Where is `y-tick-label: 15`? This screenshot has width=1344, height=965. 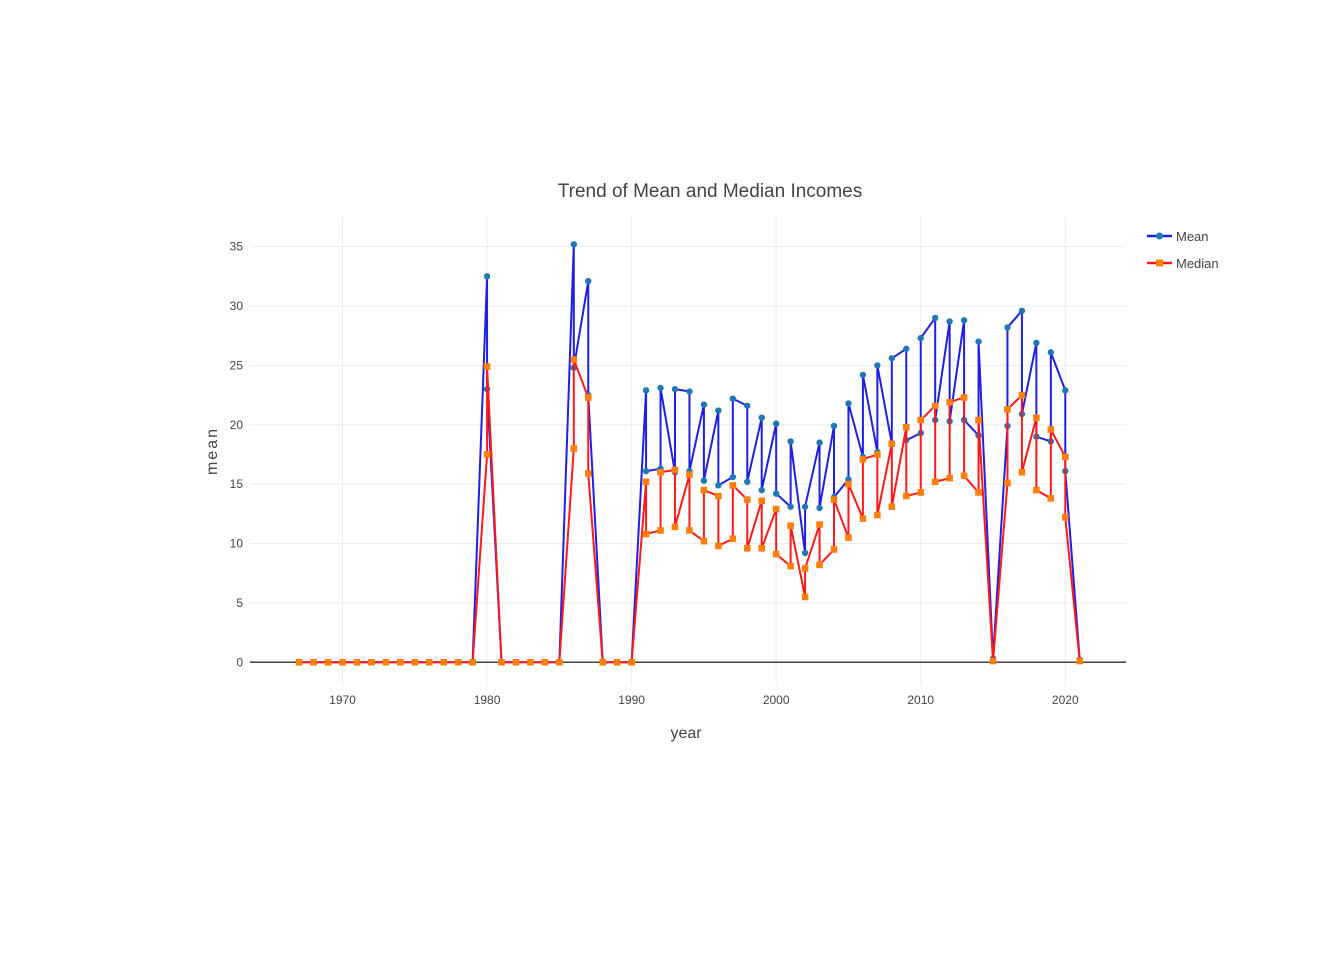
y-tick-label: 15 is located at coordinates (237, 484).